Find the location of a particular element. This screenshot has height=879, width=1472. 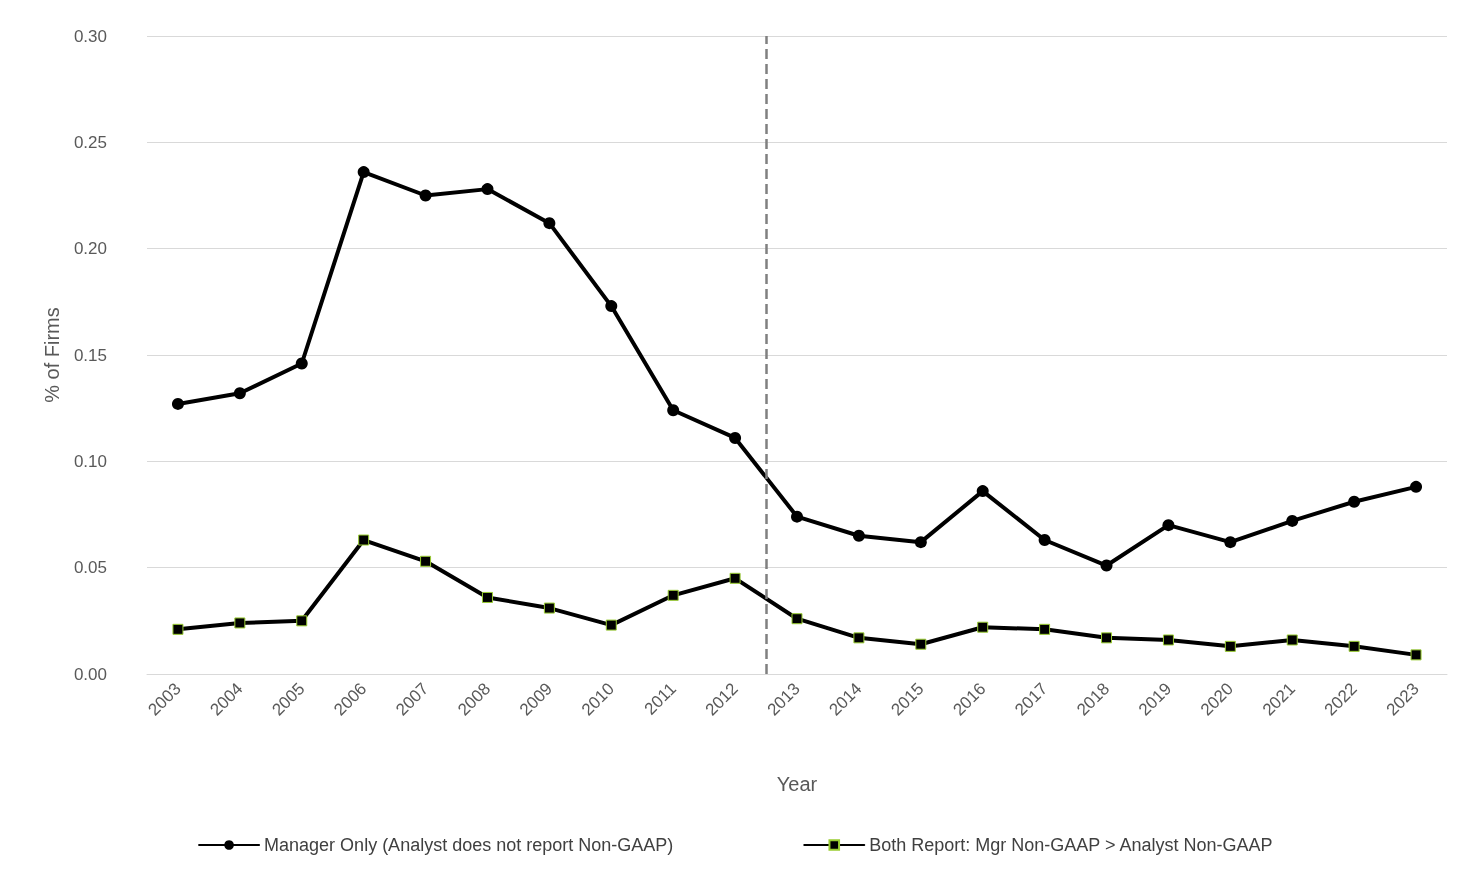

x-axis-title: Year is located at coordinates (797, 784).